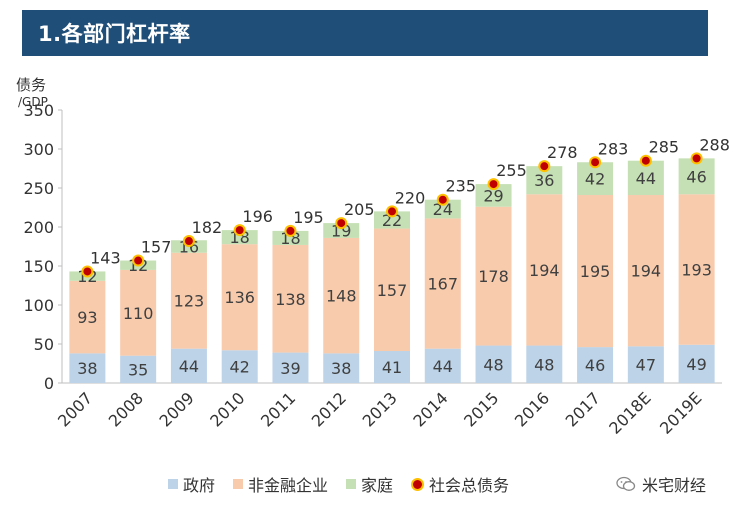 The height and width of the screenshot is (516, 744). I want to click on page-title: 1.各部门杠杆率, so click(114, 34).